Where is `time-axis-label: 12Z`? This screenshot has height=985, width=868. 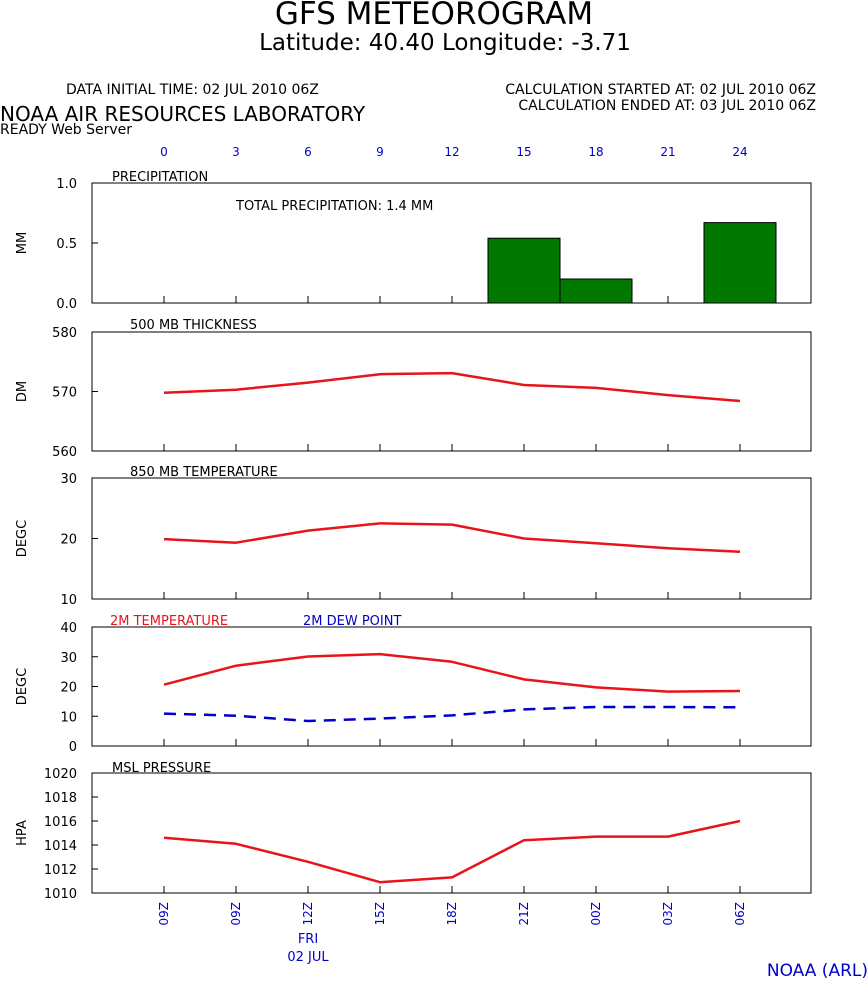
time-axis-label: 12Z is located at coordinates (308, 914).